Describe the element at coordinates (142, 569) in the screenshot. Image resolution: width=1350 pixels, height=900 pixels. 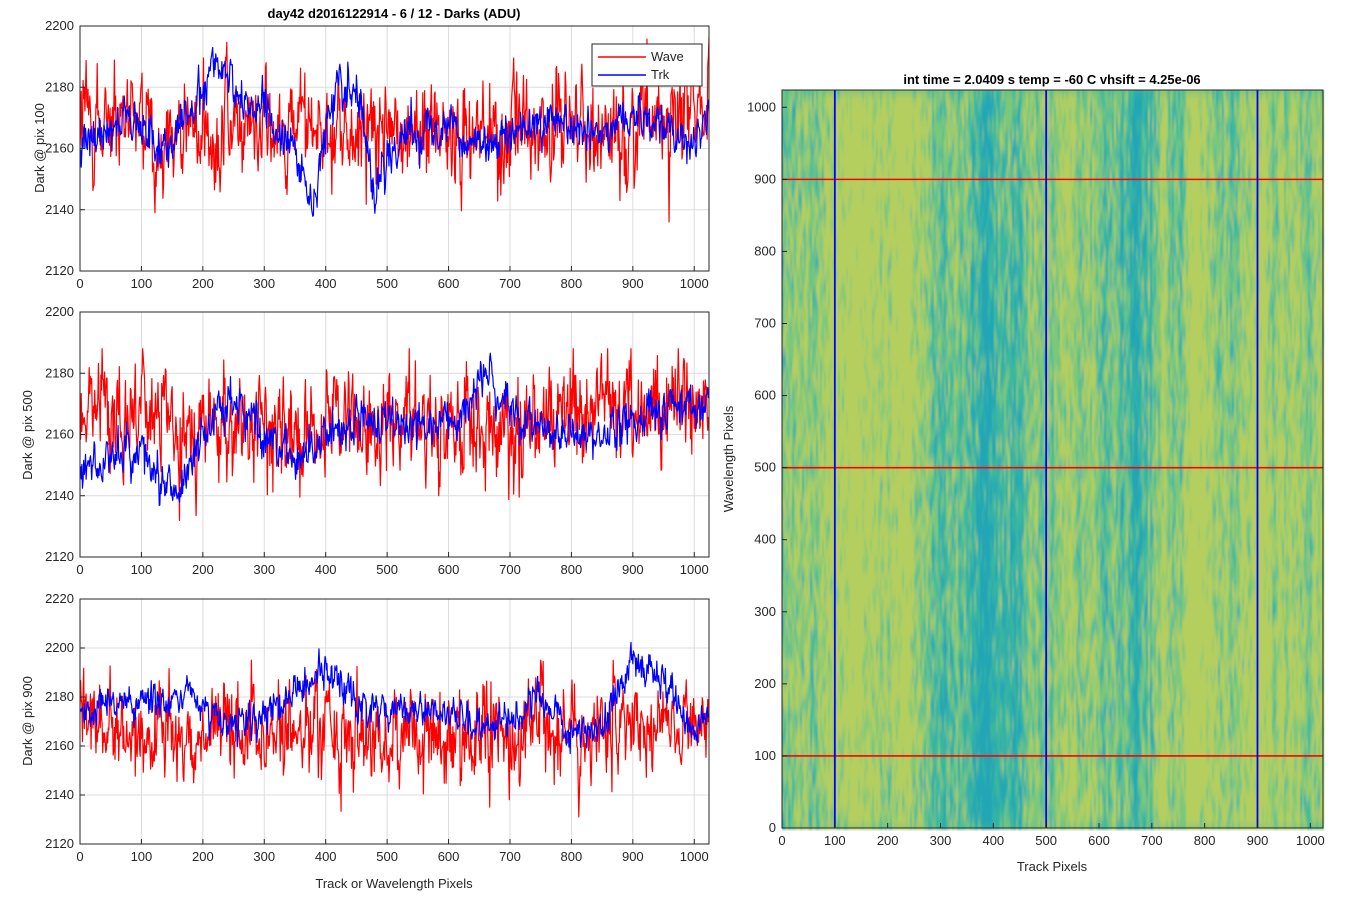
I see `x-tick-label: 100` at that location.